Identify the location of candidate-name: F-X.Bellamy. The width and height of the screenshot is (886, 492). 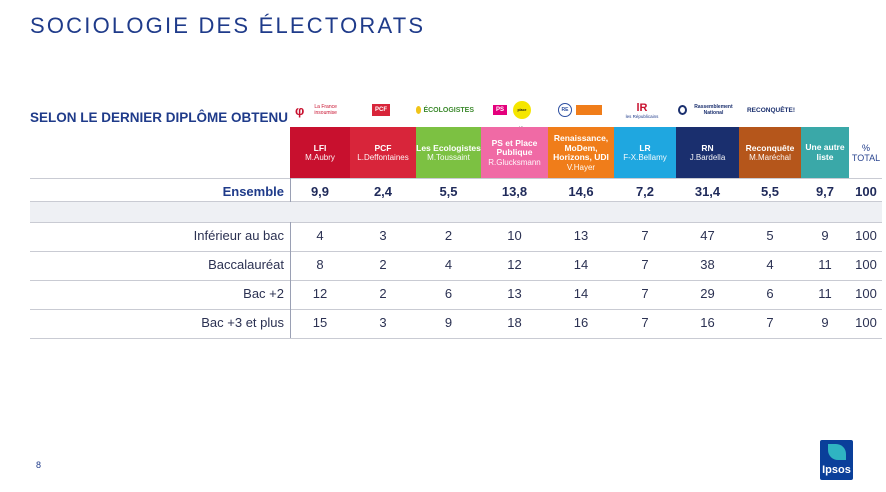
(645, 158).